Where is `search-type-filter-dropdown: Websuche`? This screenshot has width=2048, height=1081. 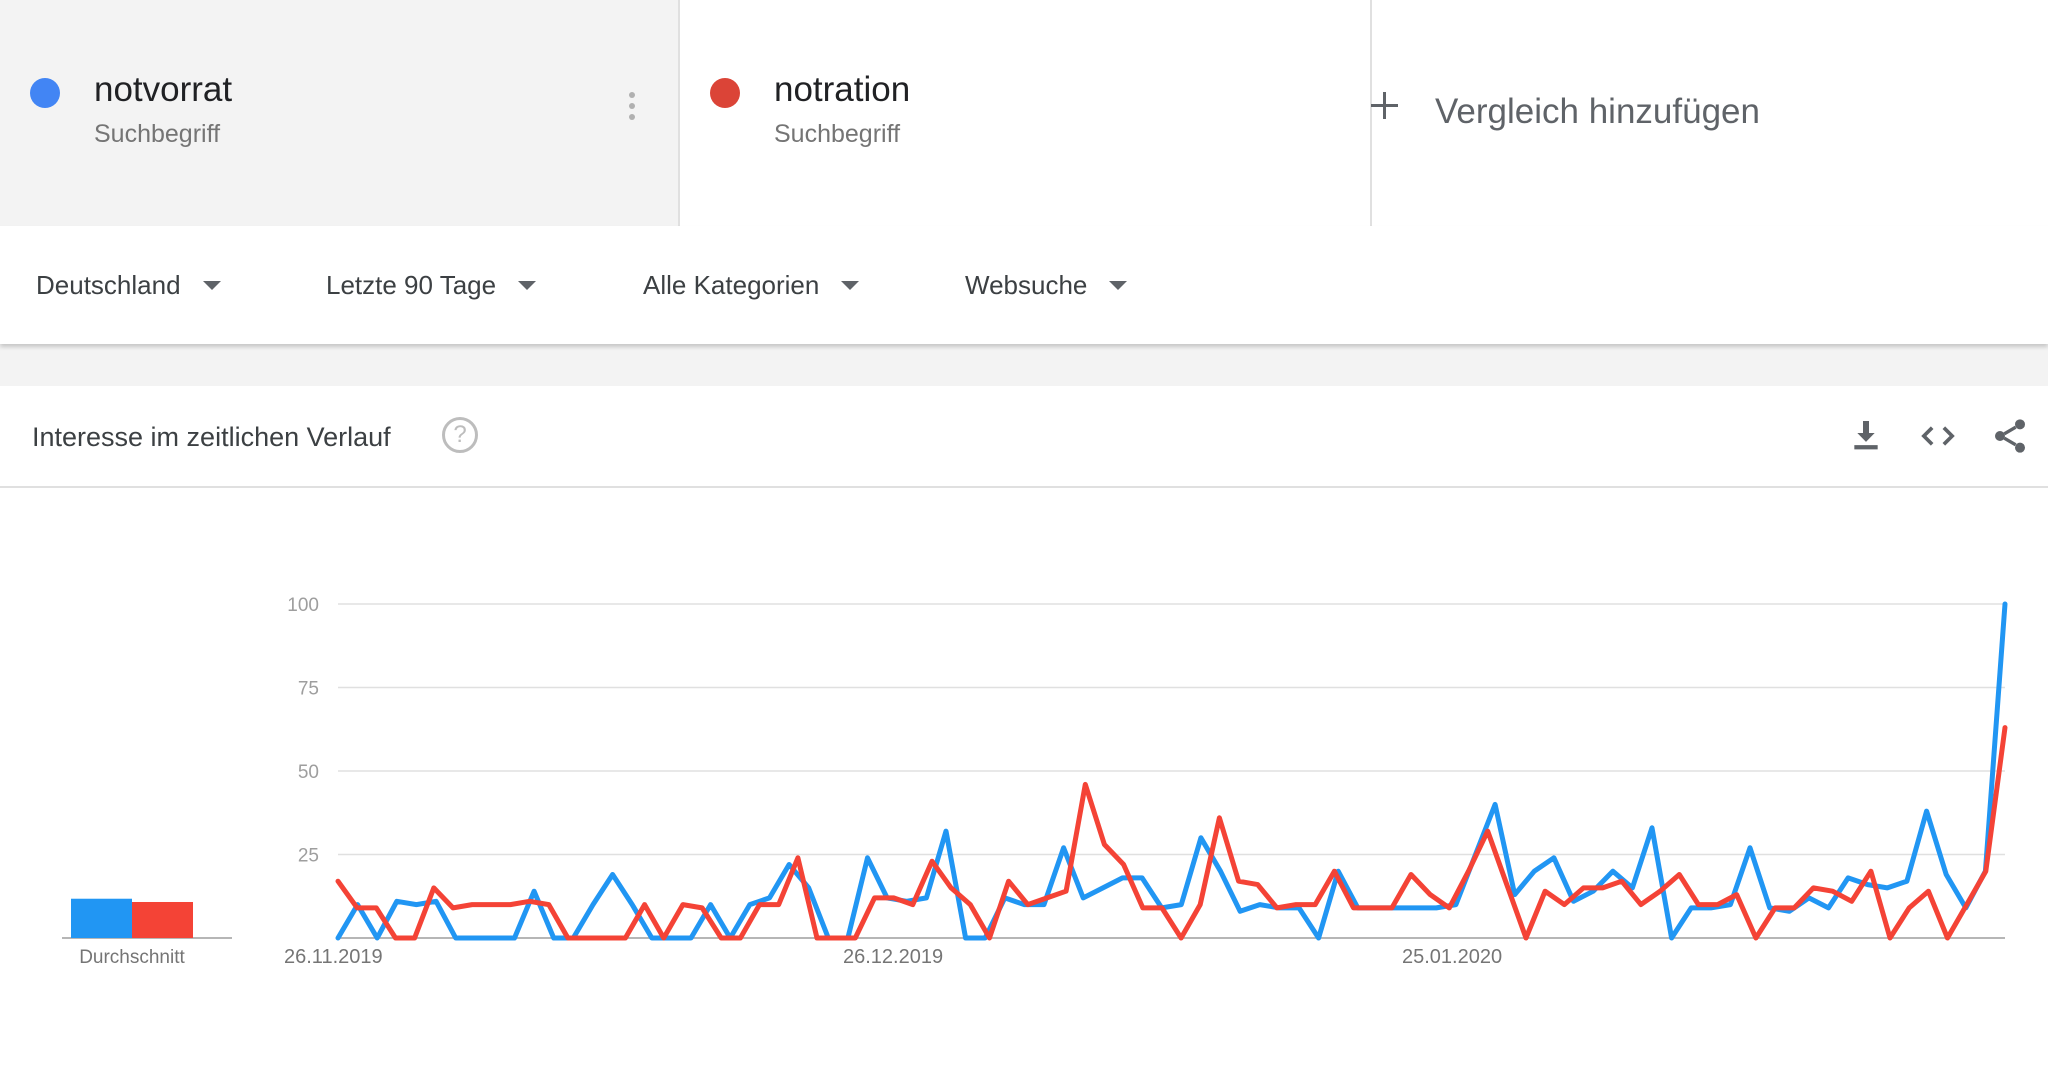 search-type-filter-dropdown: Websuche is located at coordinates (1046, 285).